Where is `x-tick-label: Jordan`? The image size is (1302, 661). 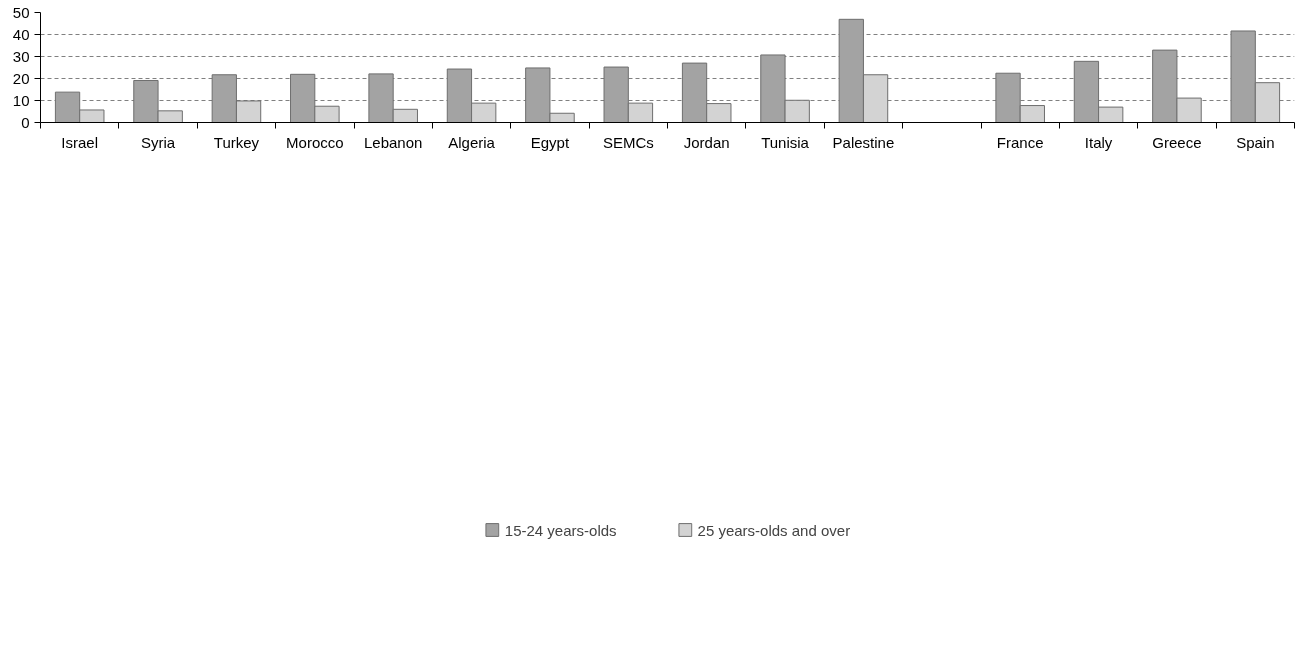
x-tick-label: Jordan is located at coordinates (706, 142).